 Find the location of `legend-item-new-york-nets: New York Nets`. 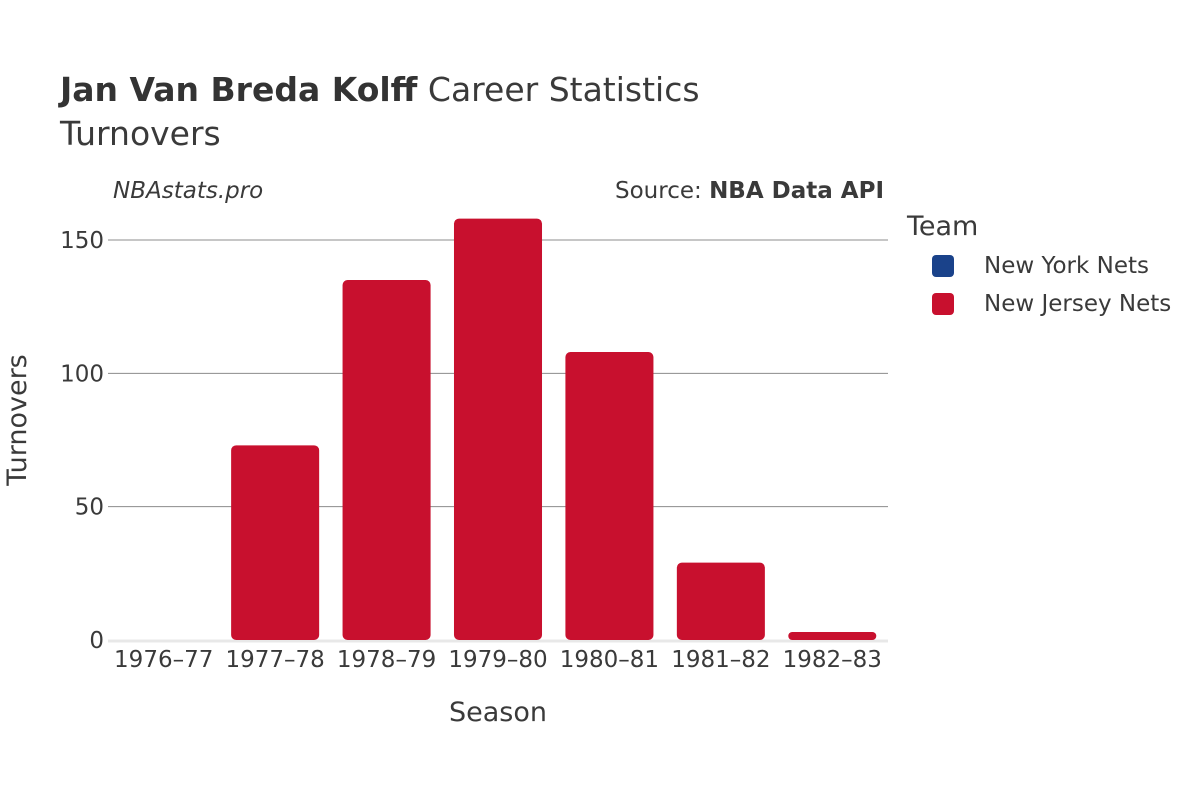

legend-item-new-york-nets: New York Nets is located at coordinates (1040, 266).